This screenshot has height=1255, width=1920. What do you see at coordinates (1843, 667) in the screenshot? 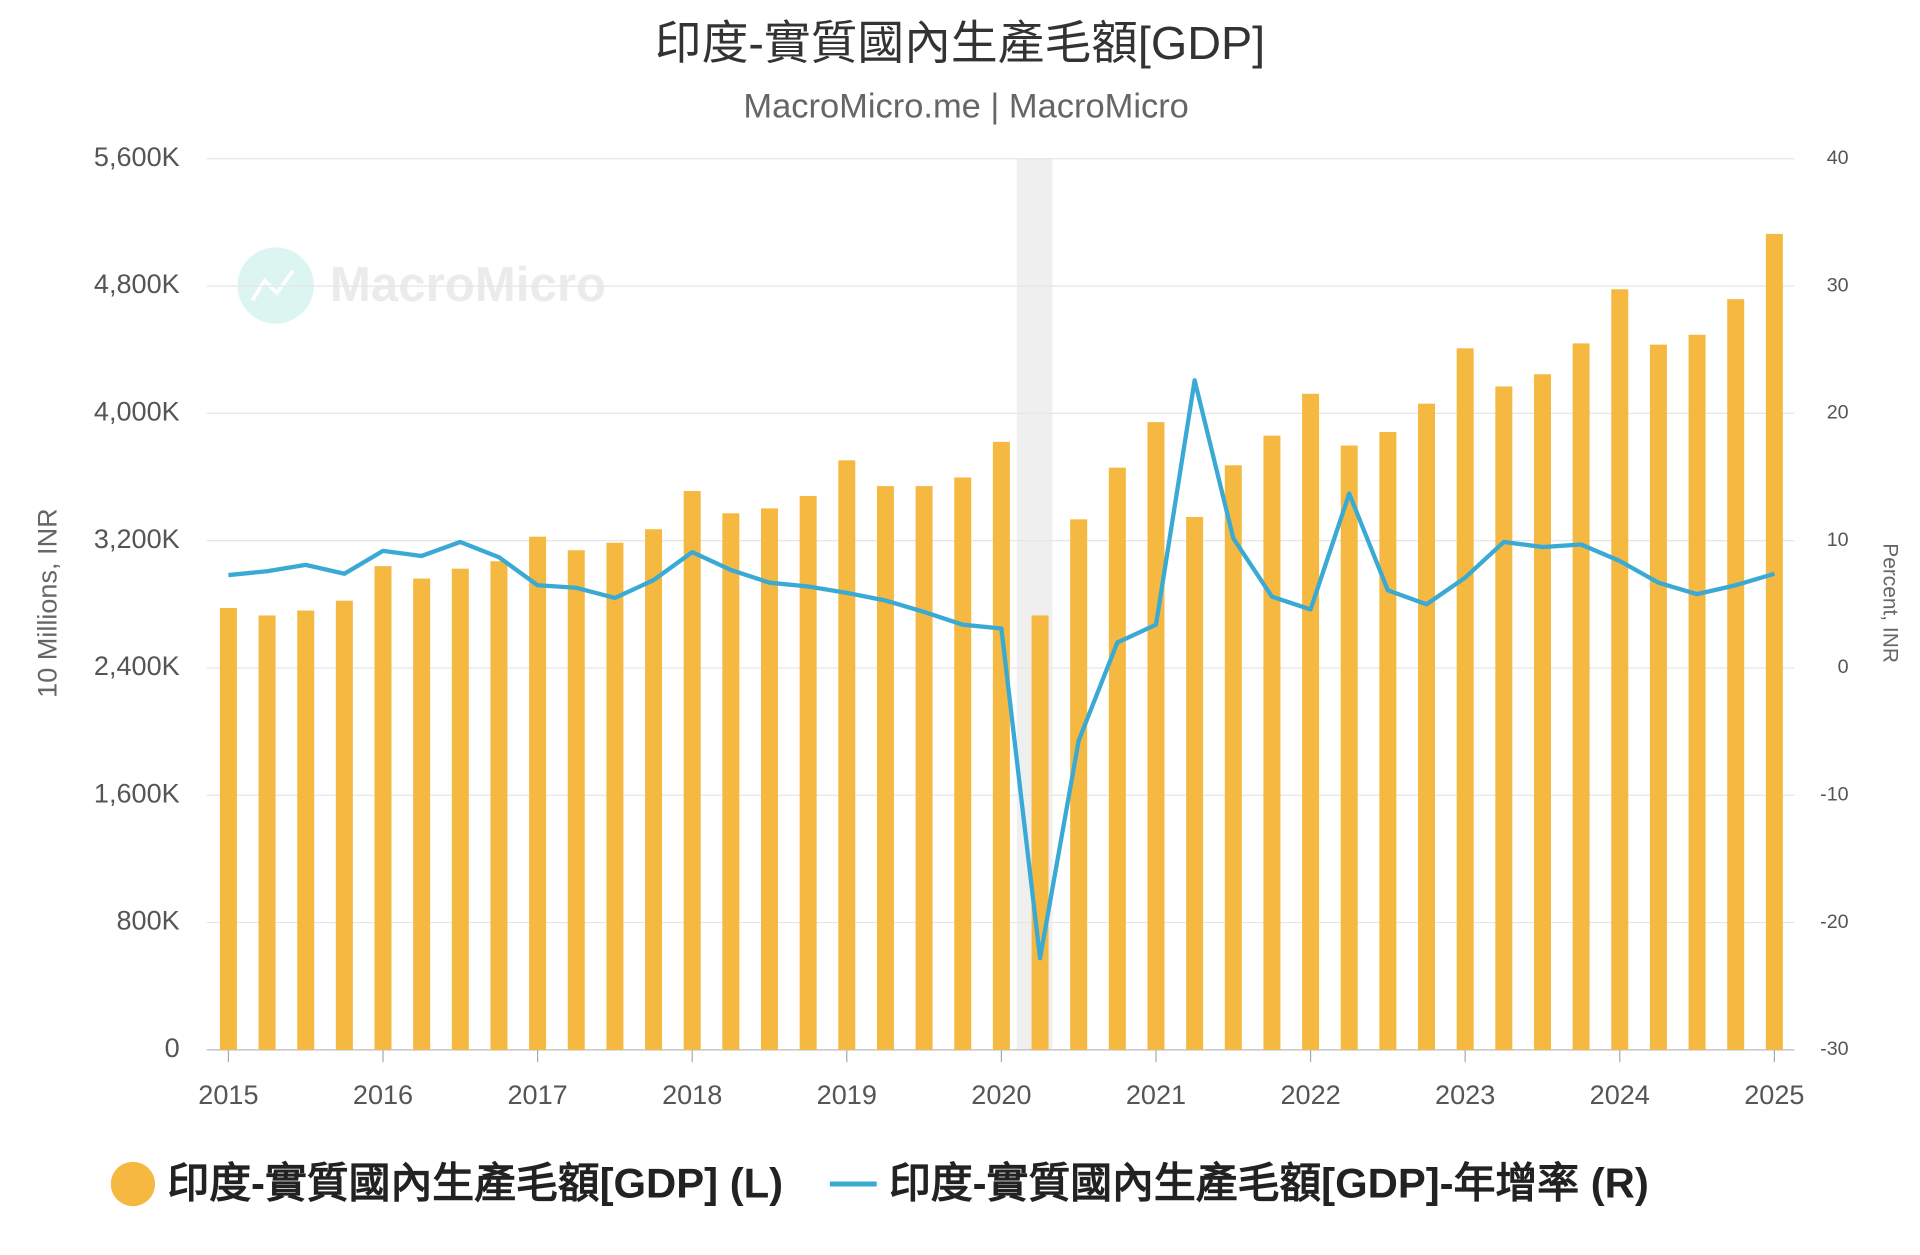
I see `y2-tick-label: 0` at bounding box center [1843, 667].